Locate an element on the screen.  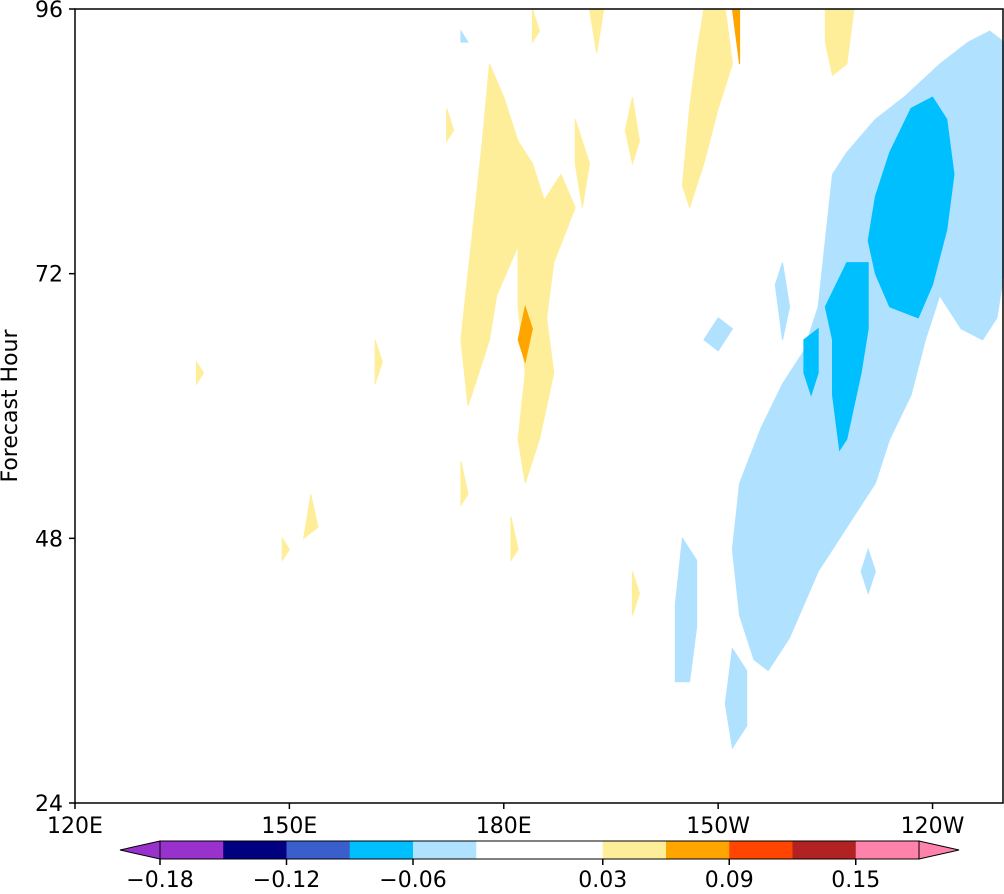
colorbar-tick-label: 0.15 is located at coordinates (855, 880).